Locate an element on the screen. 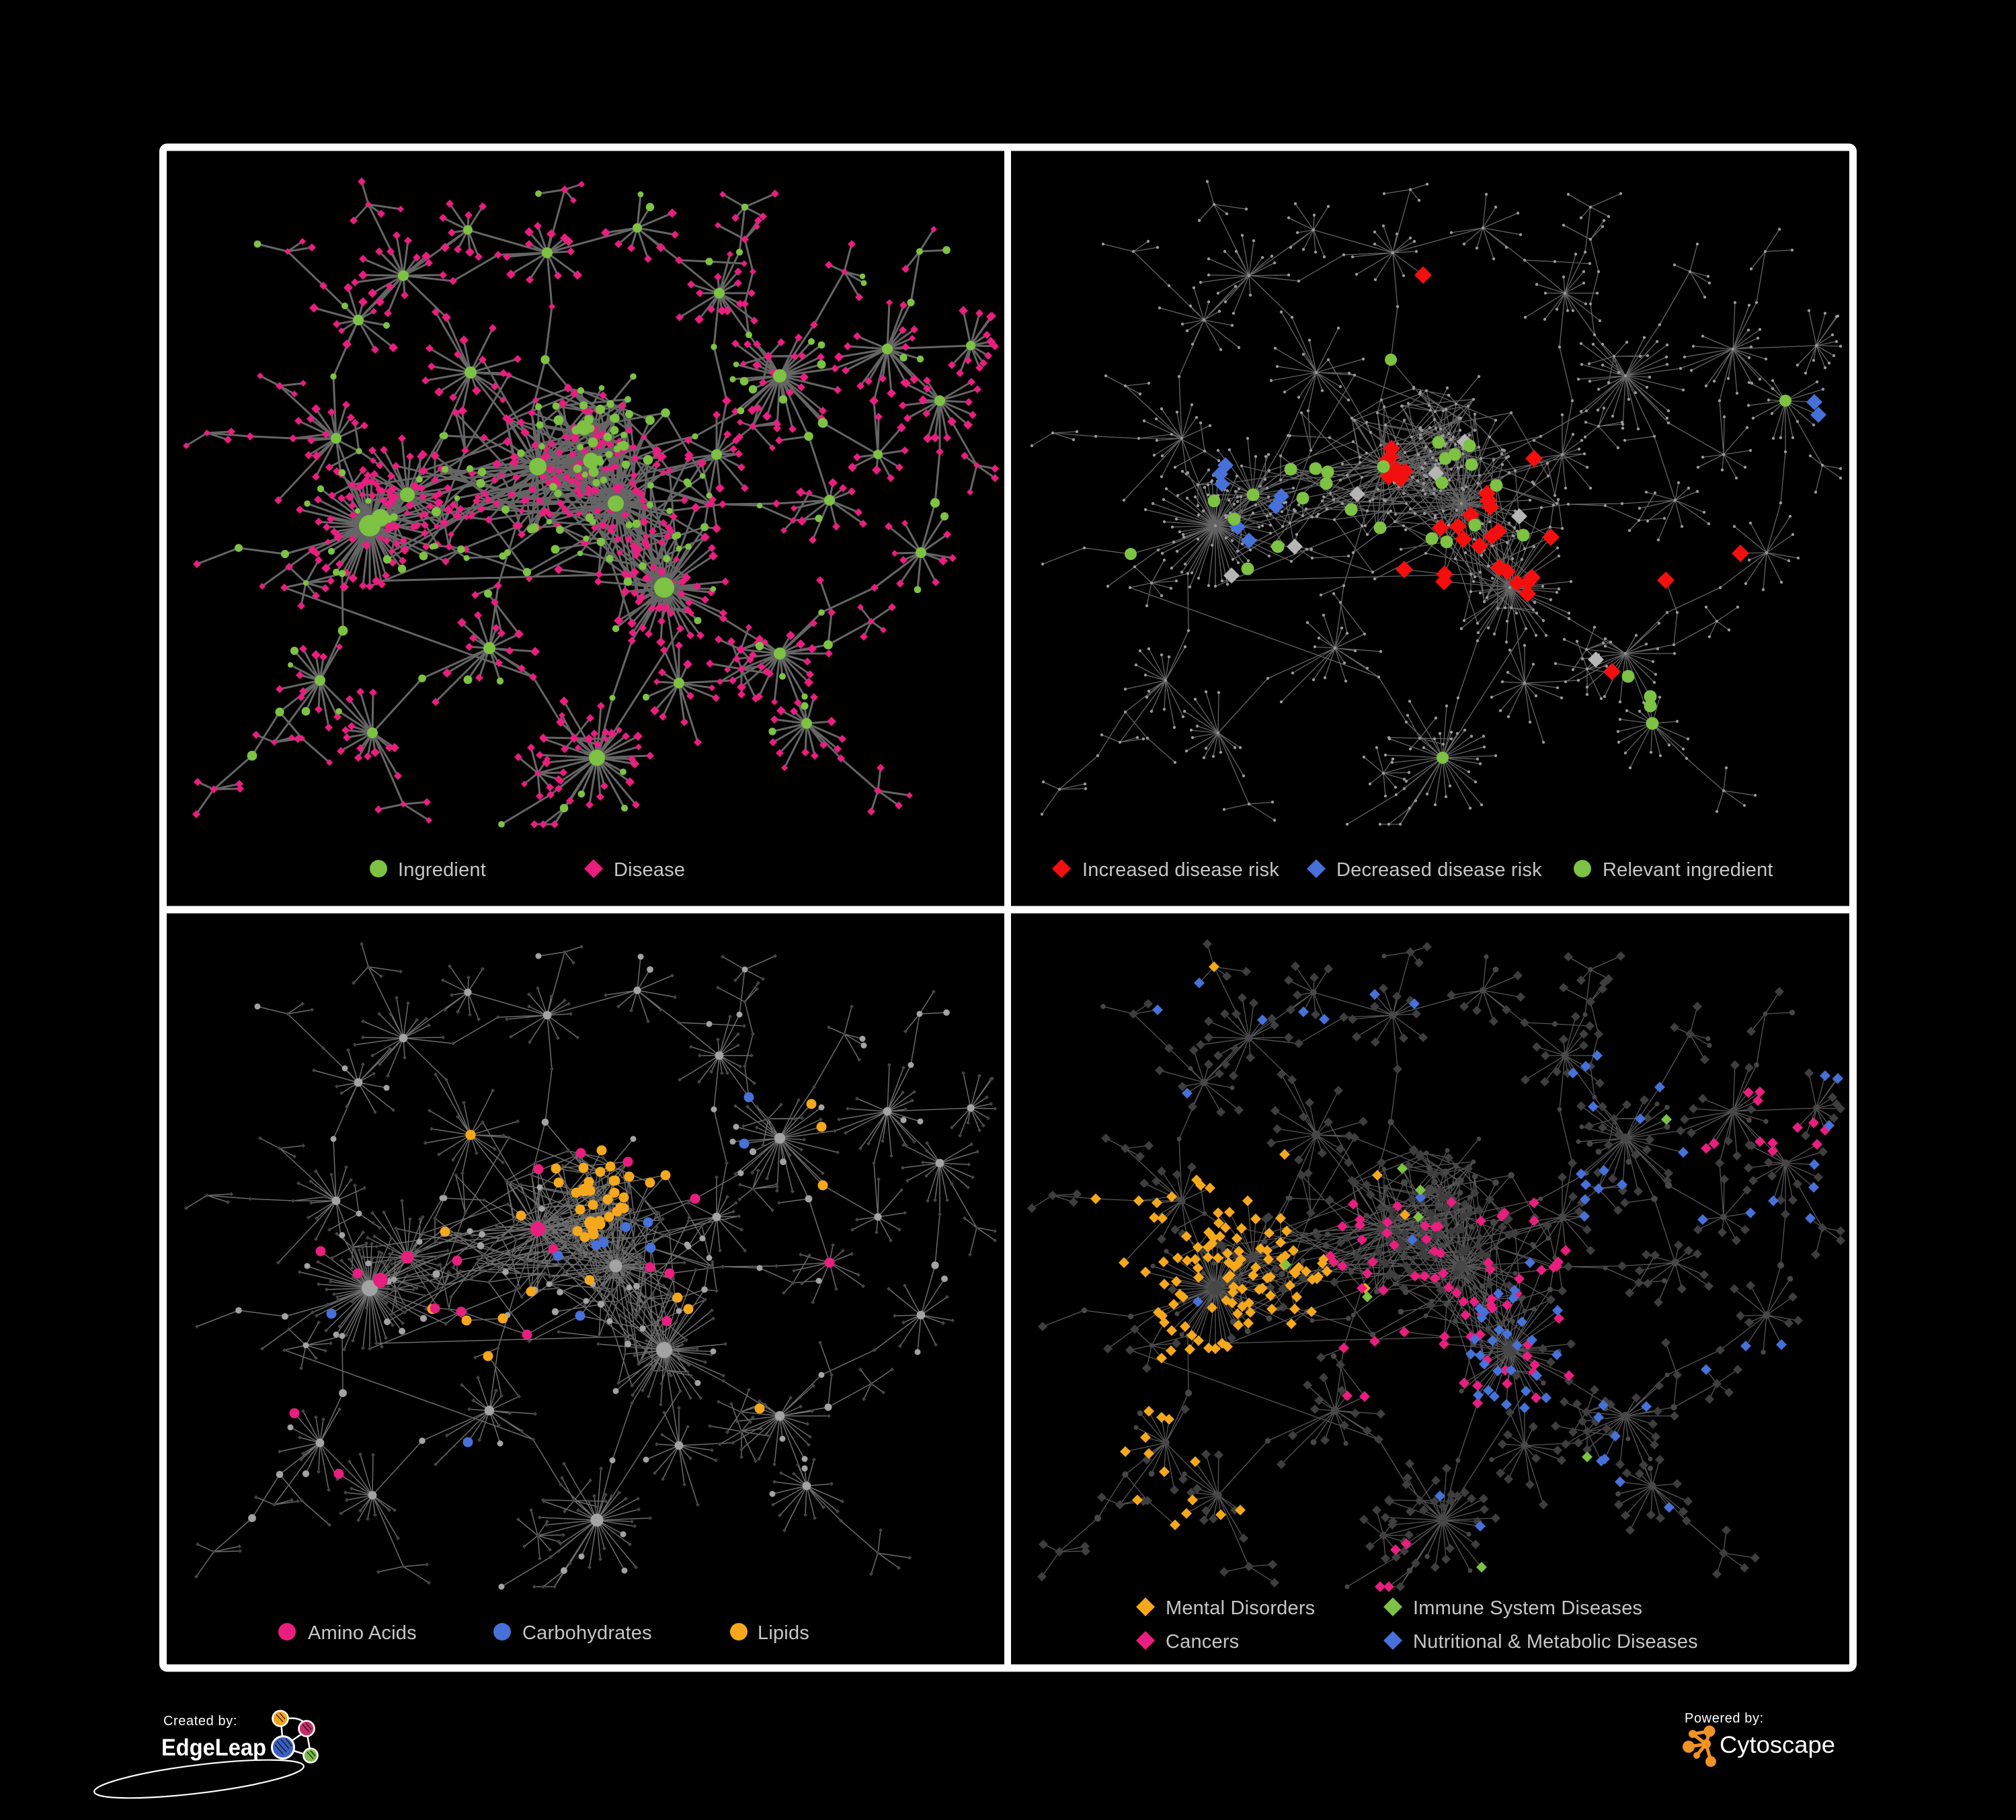 Image resolution: width=2016 pixels, height=1820 pixels. svg-text: Cancers is located at coordinates (1202, 1642).